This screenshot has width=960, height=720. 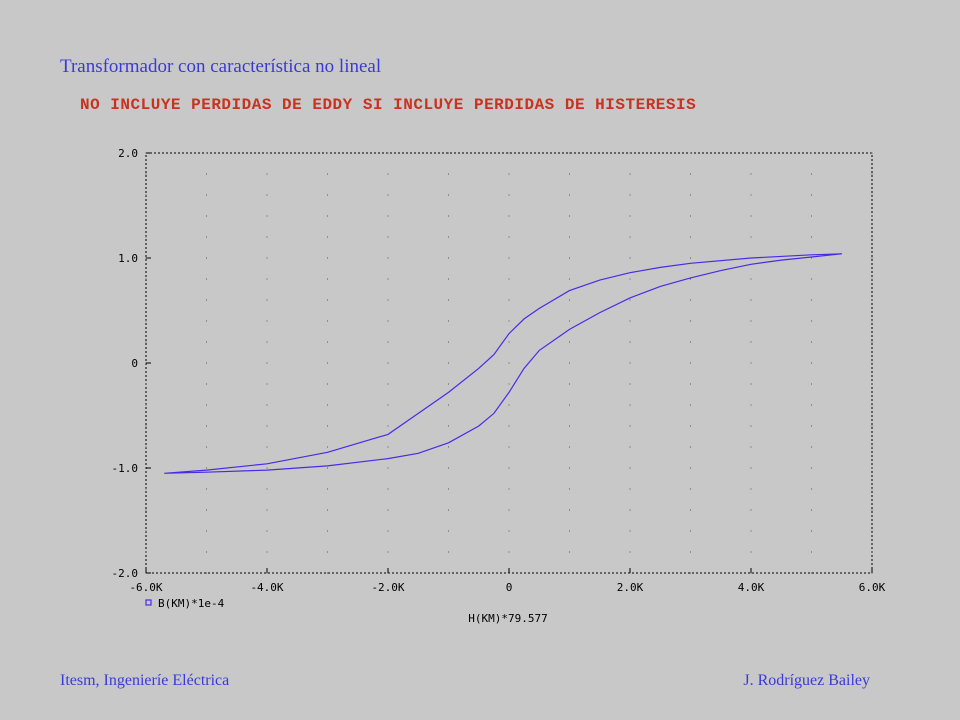 What do you see at coordinates (125, 468) in the screenshot?
I see `y-tick-label: -1.0` at bounding box center [125, 468].